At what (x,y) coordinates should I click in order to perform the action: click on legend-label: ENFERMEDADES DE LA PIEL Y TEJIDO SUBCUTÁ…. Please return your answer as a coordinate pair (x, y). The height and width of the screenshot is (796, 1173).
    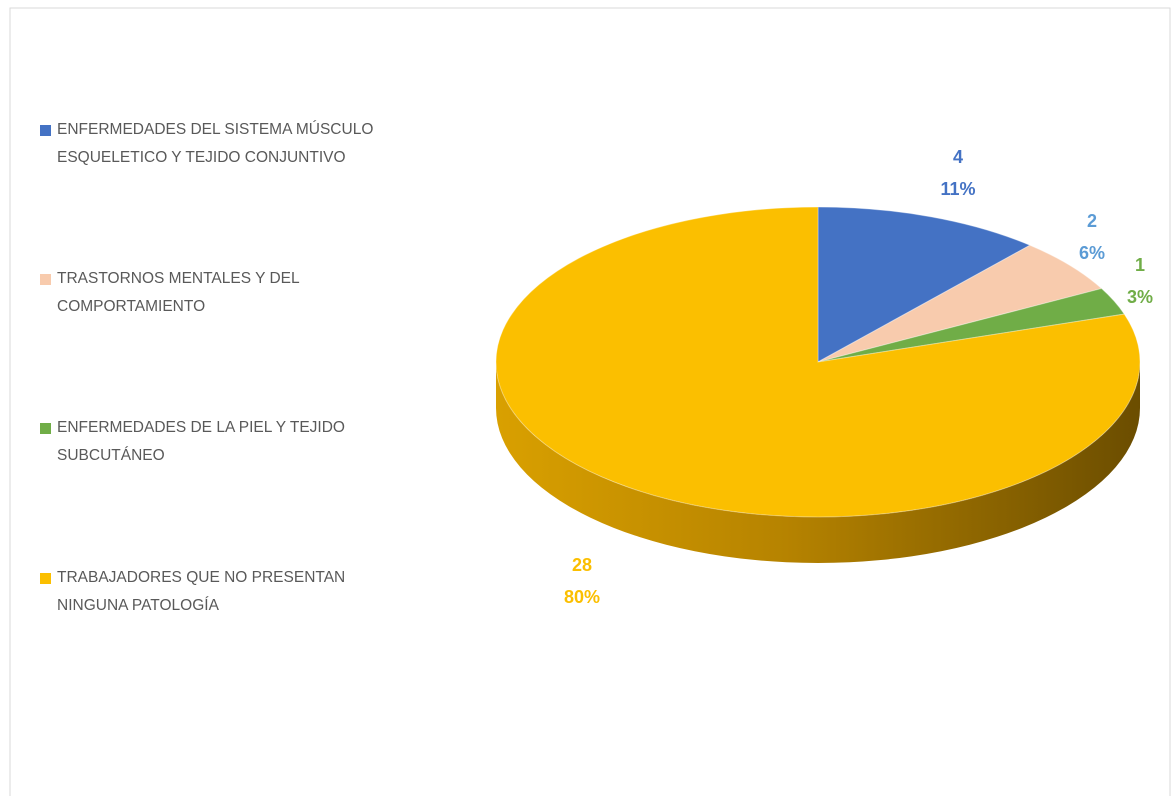
    Looking at the image, I should click on (201, 441).